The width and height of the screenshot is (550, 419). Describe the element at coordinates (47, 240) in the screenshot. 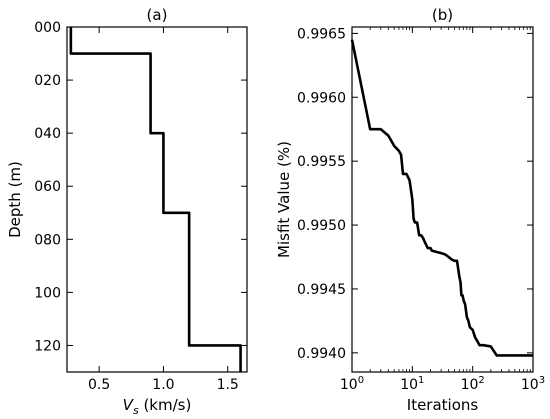

I see `y-tick-label: 080` at that location.